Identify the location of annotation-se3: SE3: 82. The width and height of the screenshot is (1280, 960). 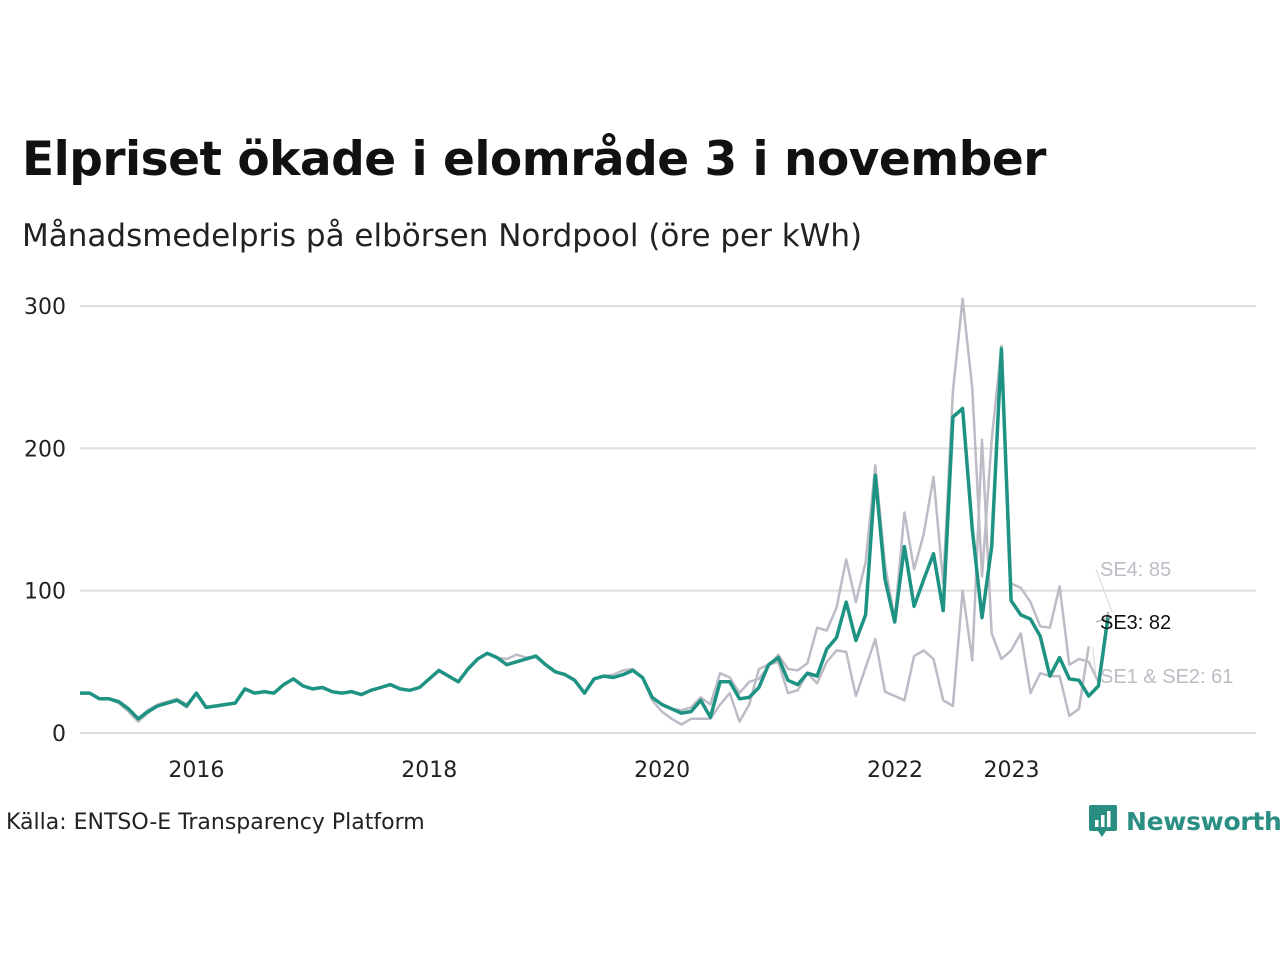
(1135, 623).